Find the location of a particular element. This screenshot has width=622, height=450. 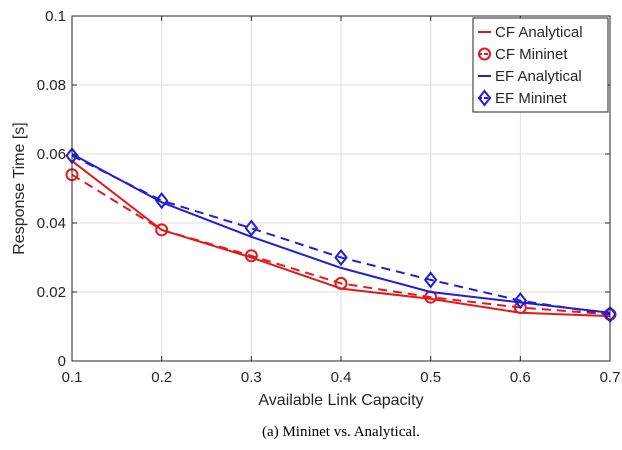

y-tick-label: 0 is located at coordinates (62, 361).